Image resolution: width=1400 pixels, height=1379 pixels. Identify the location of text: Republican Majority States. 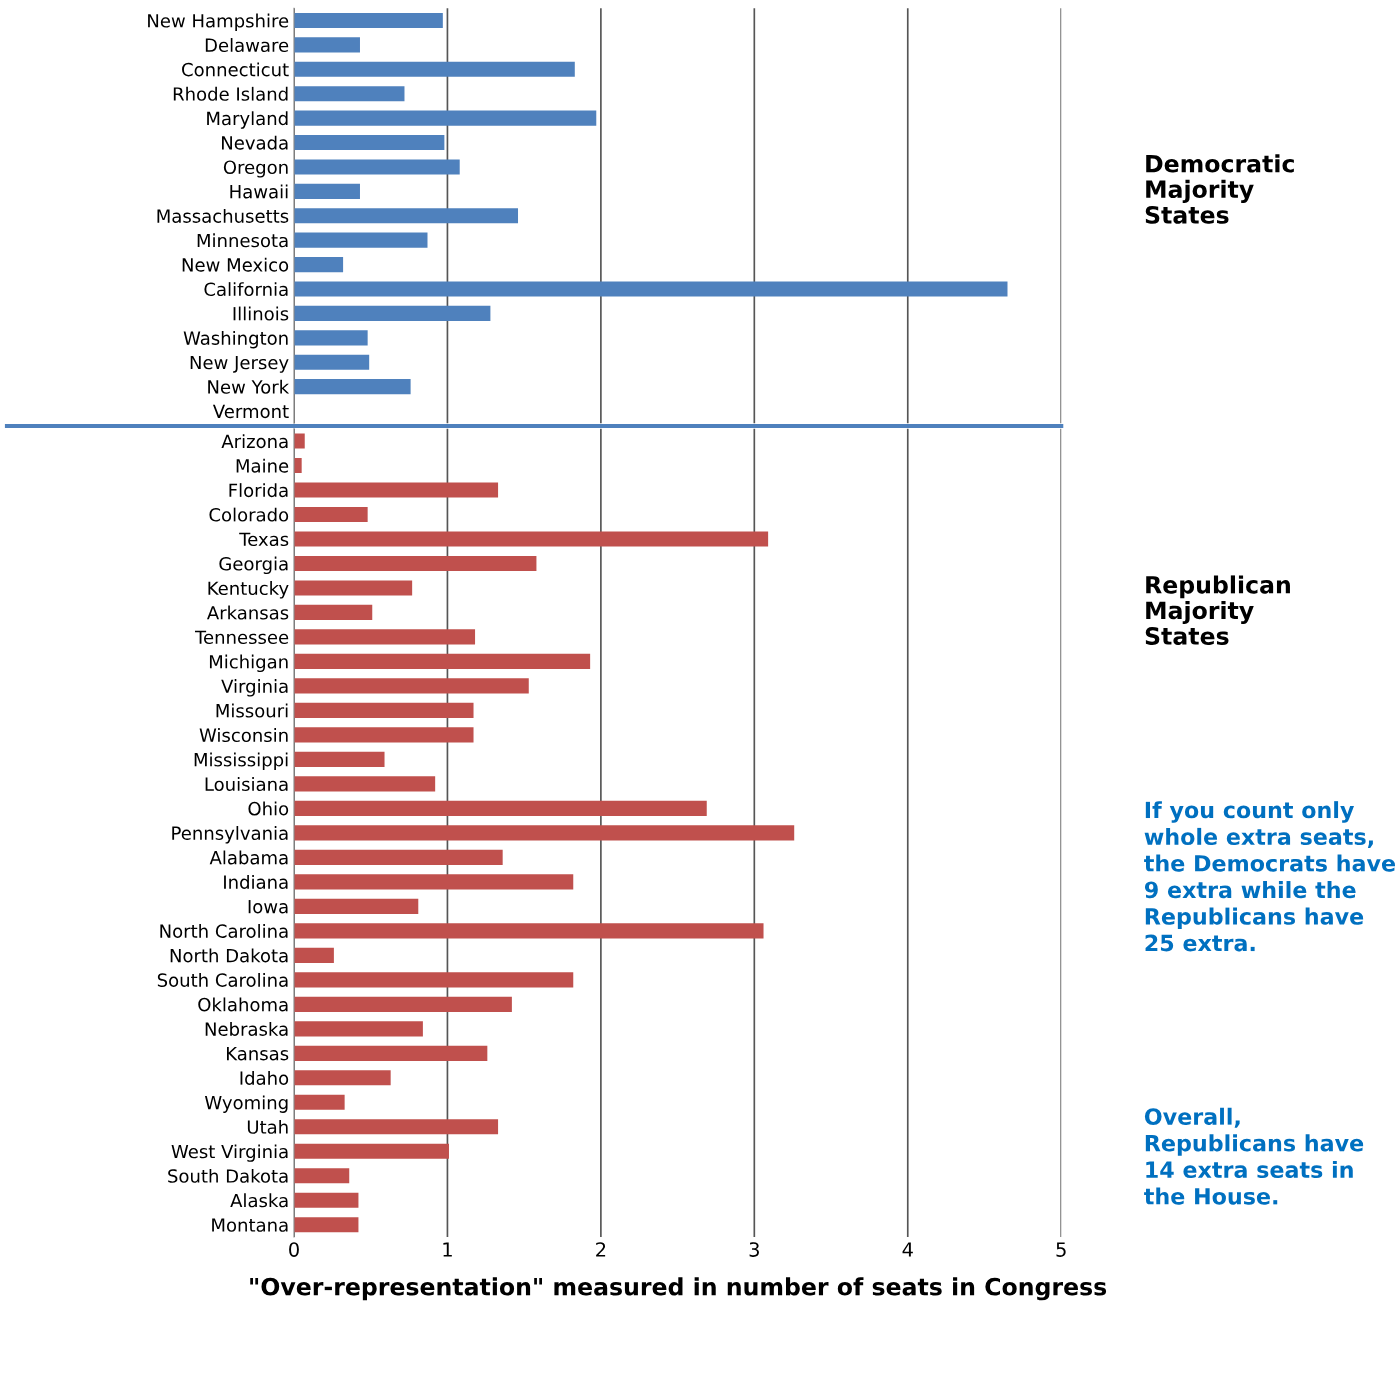
(1217, 610).